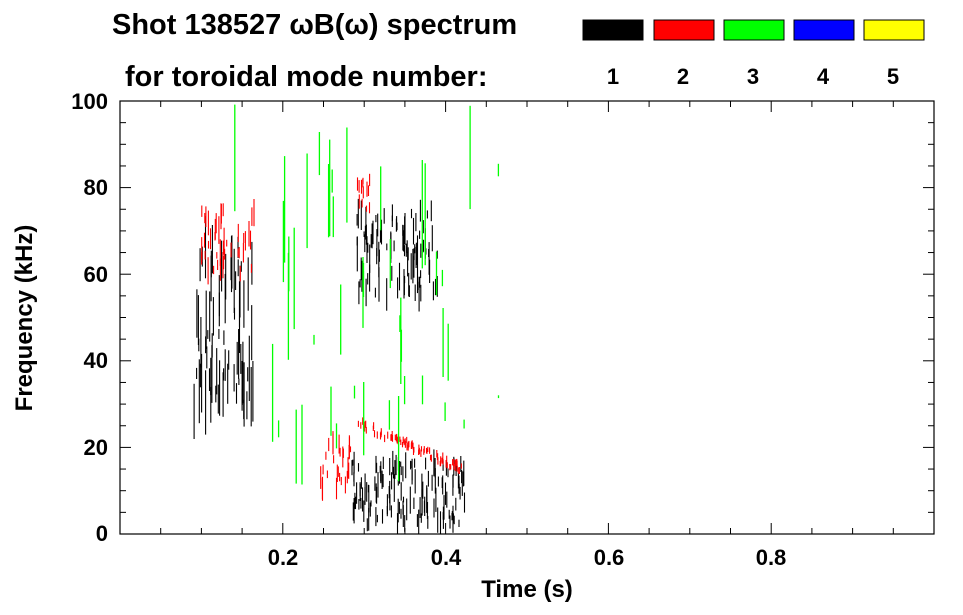 The height and width of the screenshot is (615, 963). Describe the element at coordinates (613, 30) in the screenshot. I see `legend-swatch-n1` at that location.